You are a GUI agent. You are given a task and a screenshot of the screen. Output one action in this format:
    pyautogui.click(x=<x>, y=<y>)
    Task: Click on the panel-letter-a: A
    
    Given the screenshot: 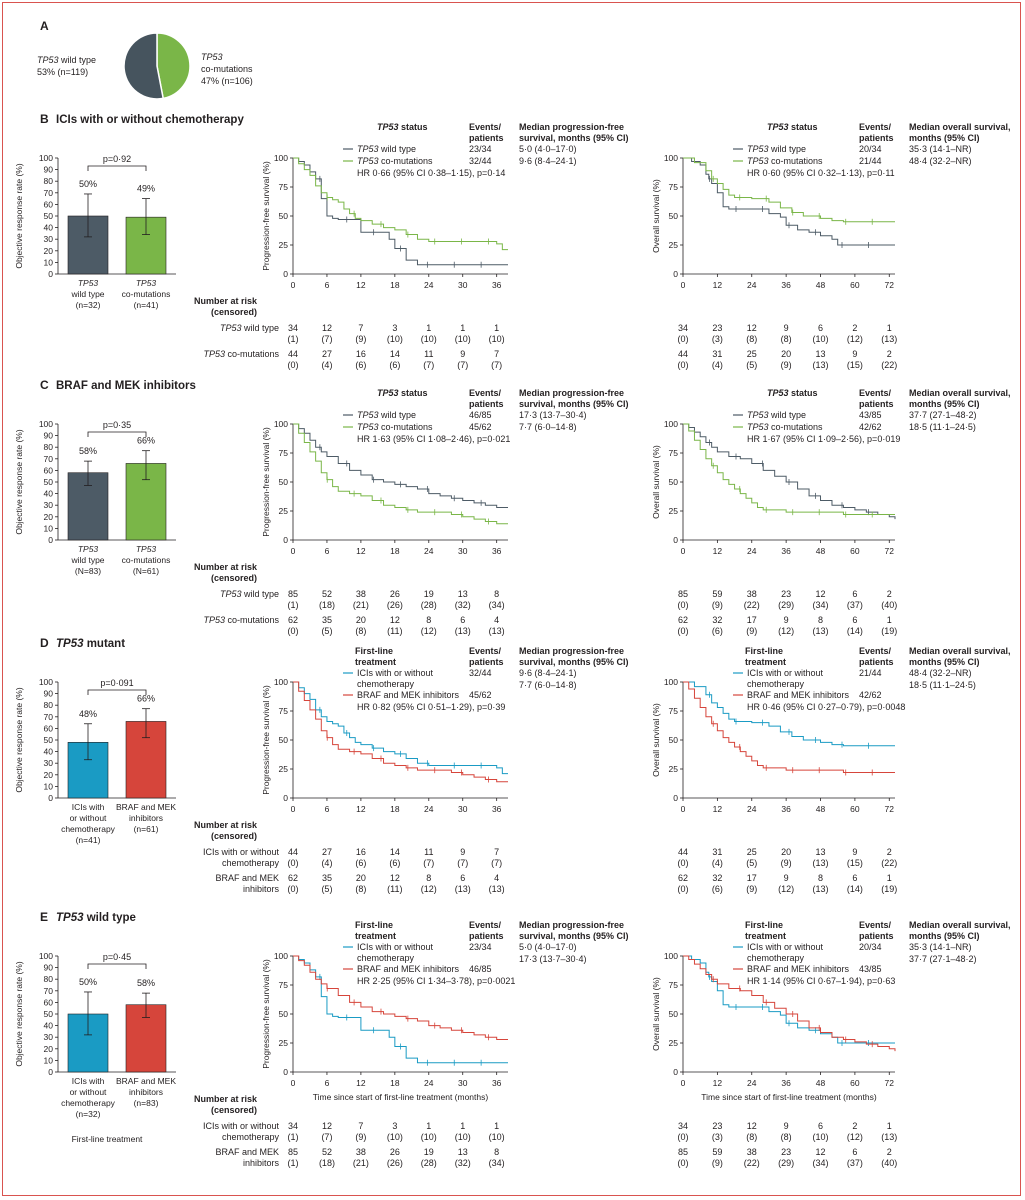 What is the action you would take?
    pyautogui.click(x=44, y=26)
    